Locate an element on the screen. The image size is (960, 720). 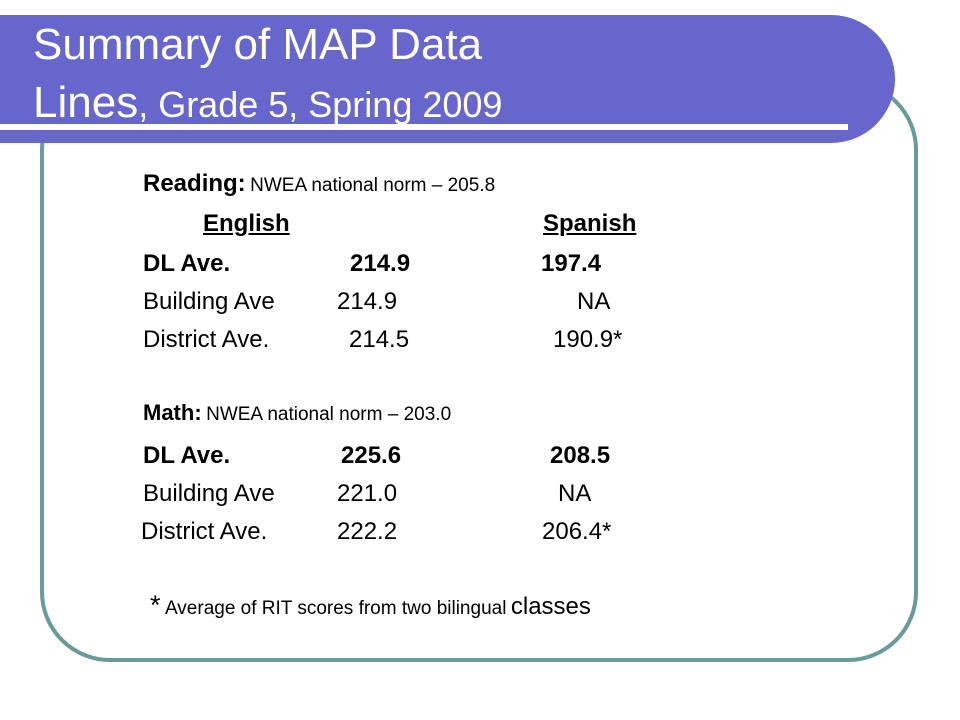
english-header: English is located at coordinates (246, 223).